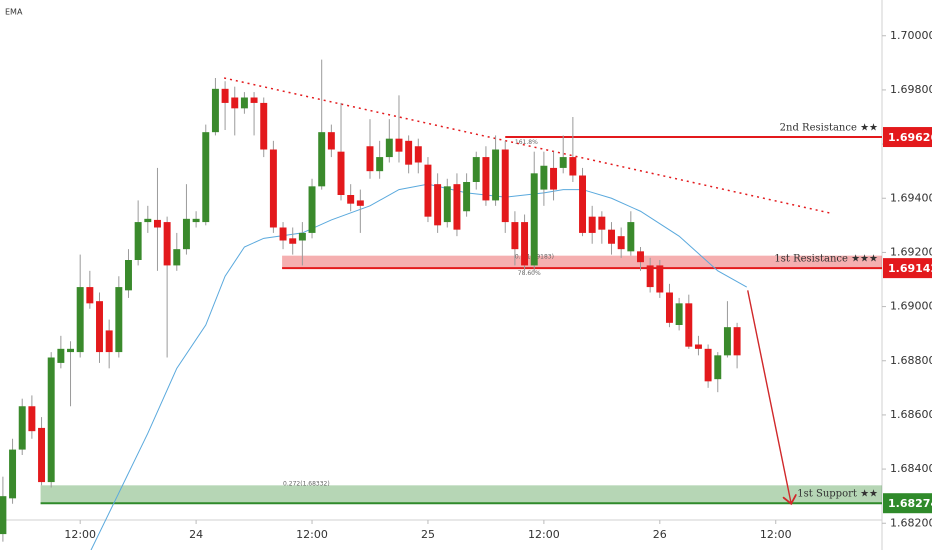 The image size is (932, 550). Describe the element at coordinates (529, 273) in the screenshot. I see `fib-label: 78.60%` at that location.